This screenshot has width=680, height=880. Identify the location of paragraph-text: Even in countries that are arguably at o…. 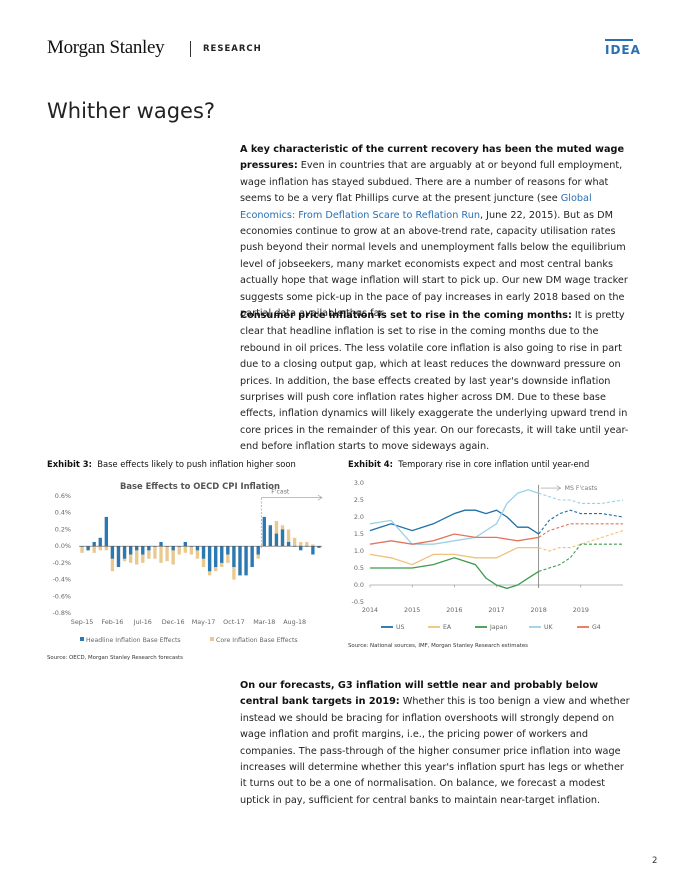
(431, 182).